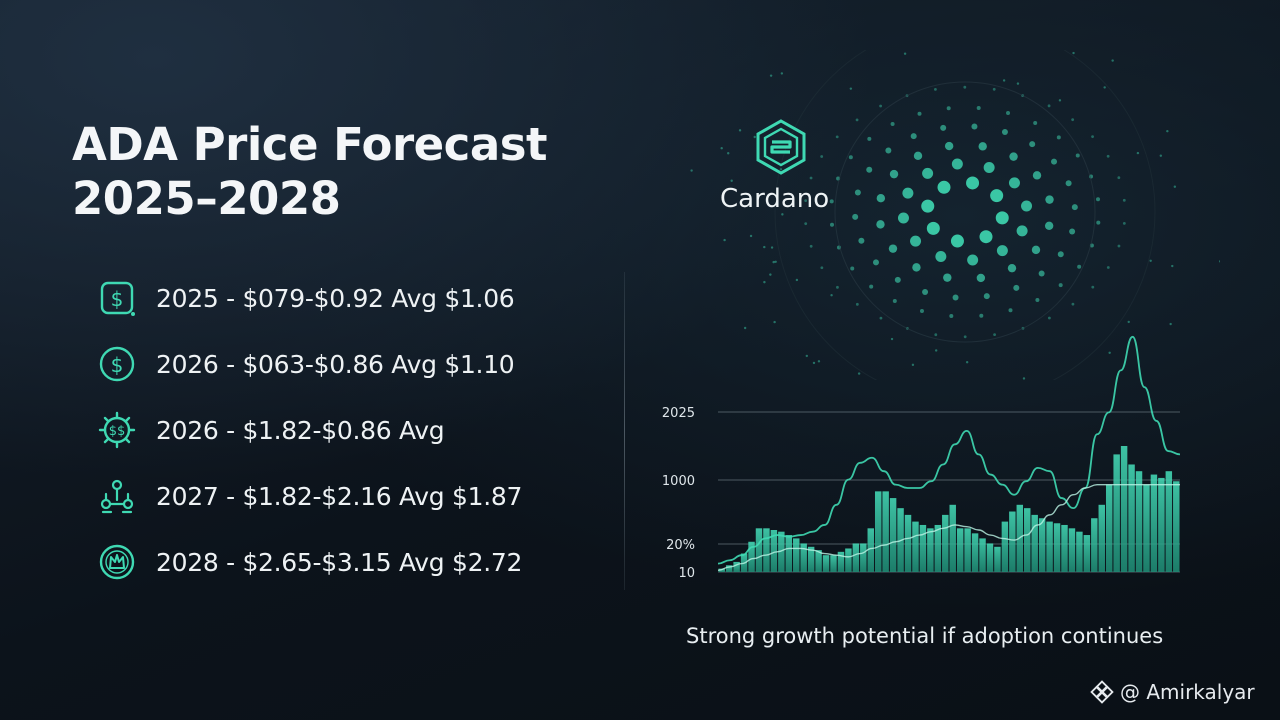  Describe the element at coordinates (680, 545) in the screenshot. I see `ytick-label: 20%` at that location.